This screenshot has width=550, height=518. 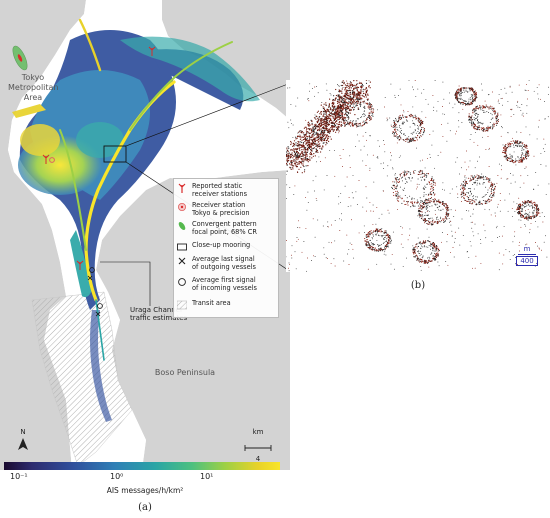 I want to click on uraga-leader, so click(x=125, y=283).